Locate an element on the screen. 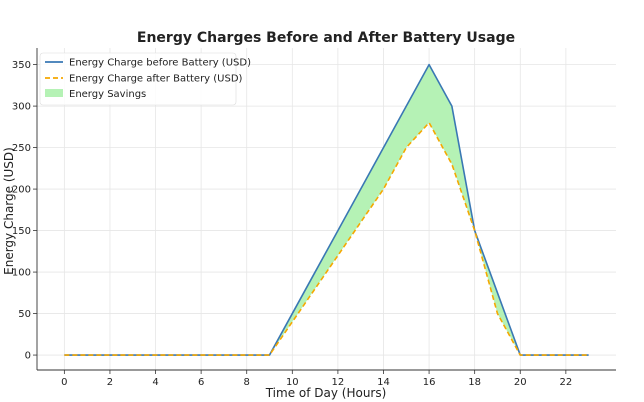 The height and width of the screenshot is (402, 644). x-tick-label: 16 is located at coordinates (429, 382).